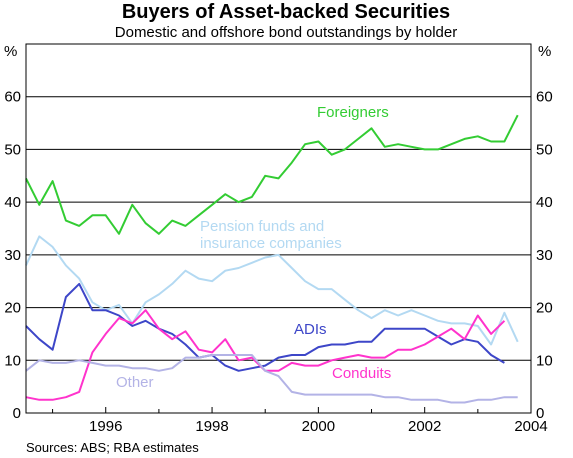 This screenshot has width=573, height=458. I want to click on series-label-other: Other, so click(135, 382).